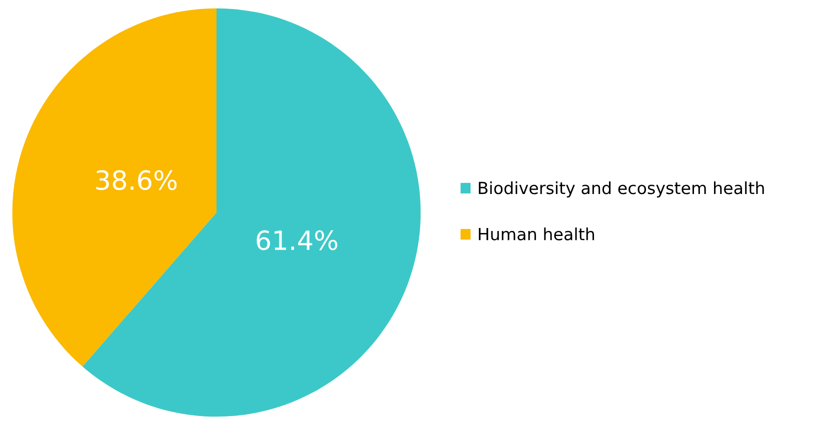 The width and height of the screenshot is (817, 425). I want to click on data-label: 38.6%, so click(136, 180).